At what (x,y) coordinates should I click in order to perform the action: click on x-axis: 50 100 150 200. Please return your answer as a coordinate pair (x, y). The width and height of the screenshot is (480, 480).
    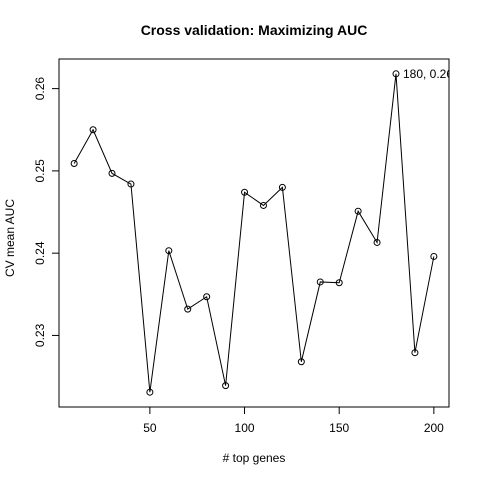
    Looking at the image, I should click on (293, 421).